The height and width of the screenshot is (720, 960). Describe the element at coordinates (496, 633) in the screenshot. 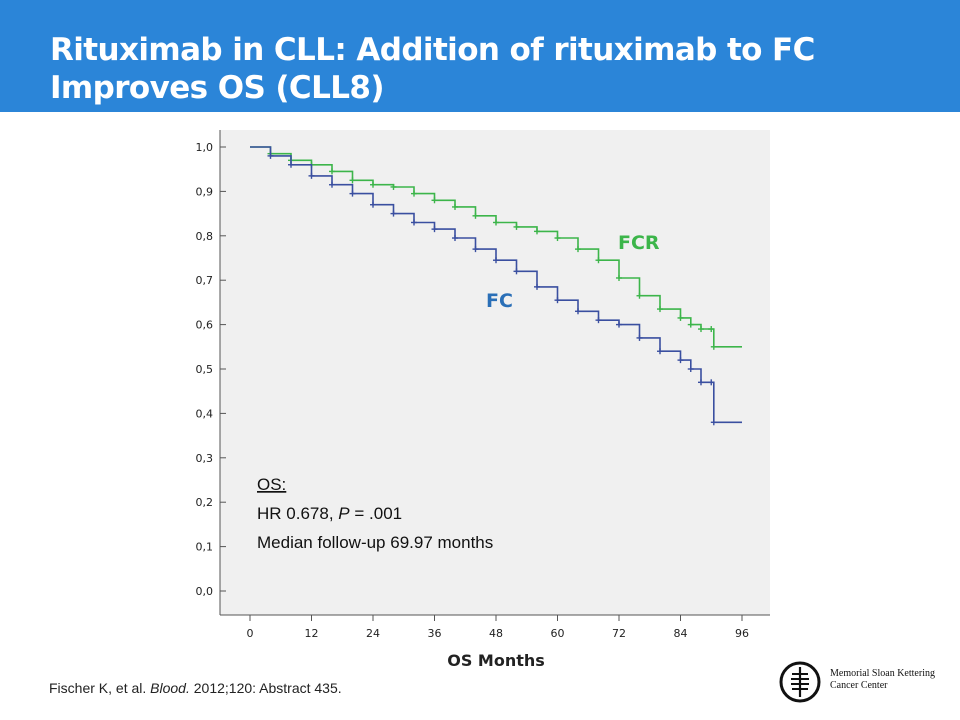

I see `x-tick-label: 48` at that location.